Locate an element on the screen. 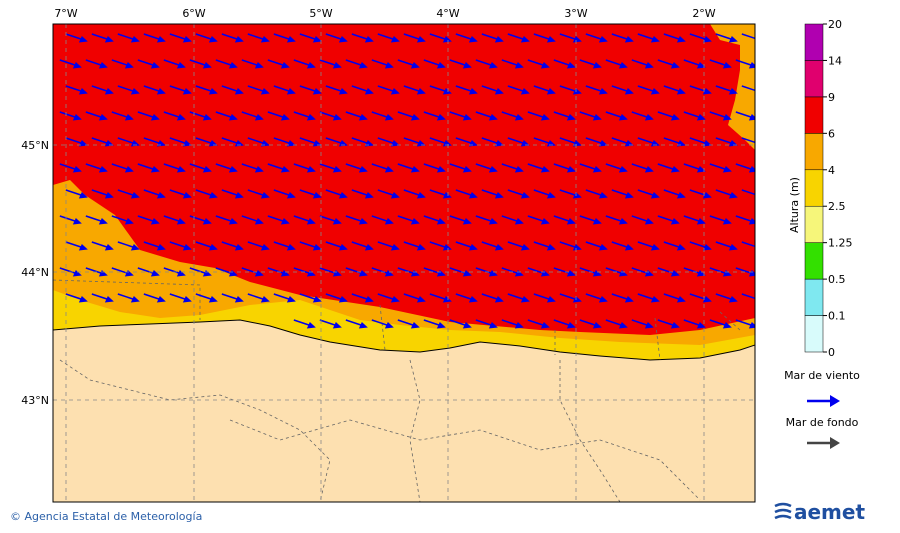 The height and width of the screenshot is (533, 900). lon-label: 7°W is located at coordinates (65, 13).